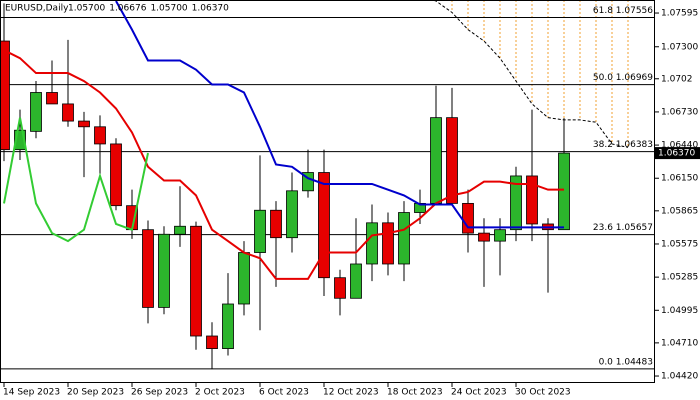 This screenshot has height=400, width=700. What do you see at coordinates (479, 393) in the screenshot?
I see `x-tick-label: 24 Oct 2023` at bounding box center [479, 393].